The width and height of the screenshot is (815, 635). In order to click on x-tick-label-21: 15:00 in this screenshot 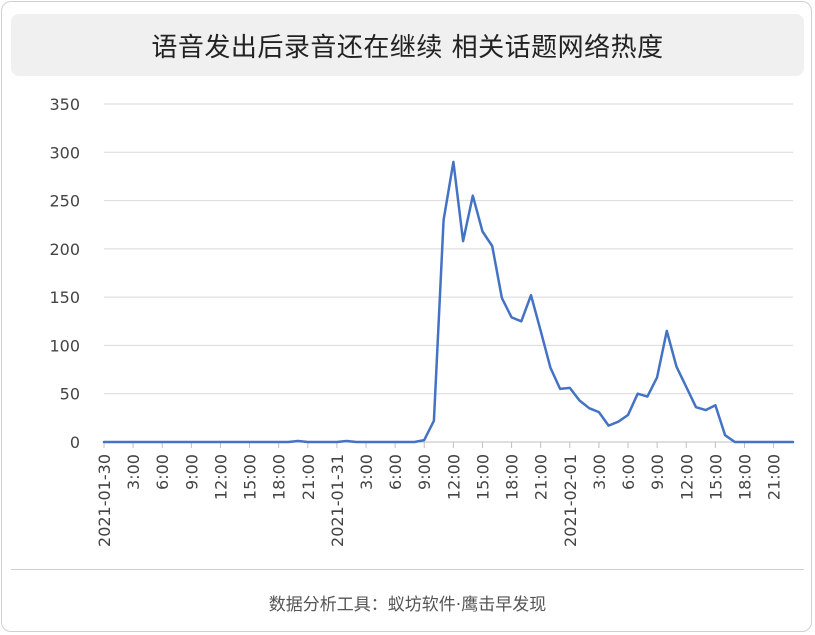, I will do `click(715, 477)`.